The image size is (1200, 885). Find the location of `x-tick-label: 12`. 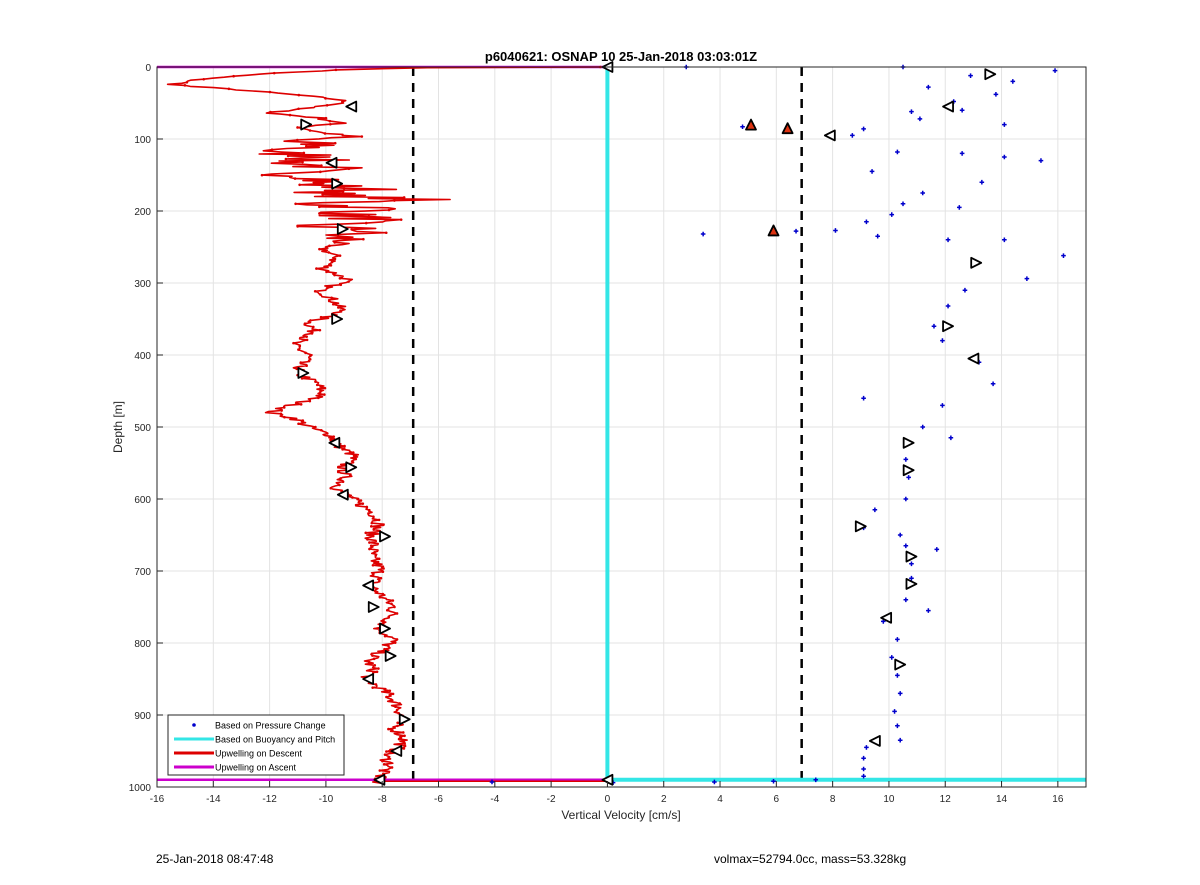

x-tick-label: 12 is located at coordinates (946, 799).